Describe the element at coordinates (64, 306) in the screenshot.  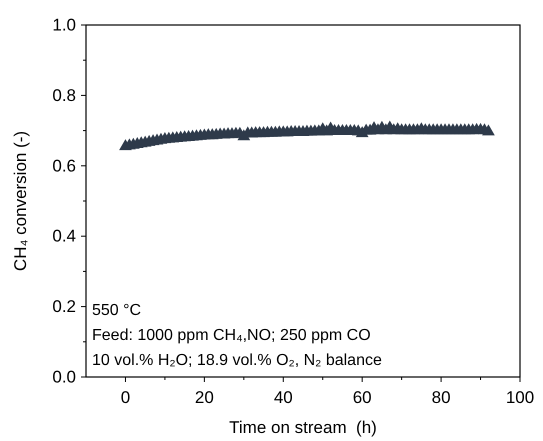
I see `y-tick-label: 0.2` at that location.